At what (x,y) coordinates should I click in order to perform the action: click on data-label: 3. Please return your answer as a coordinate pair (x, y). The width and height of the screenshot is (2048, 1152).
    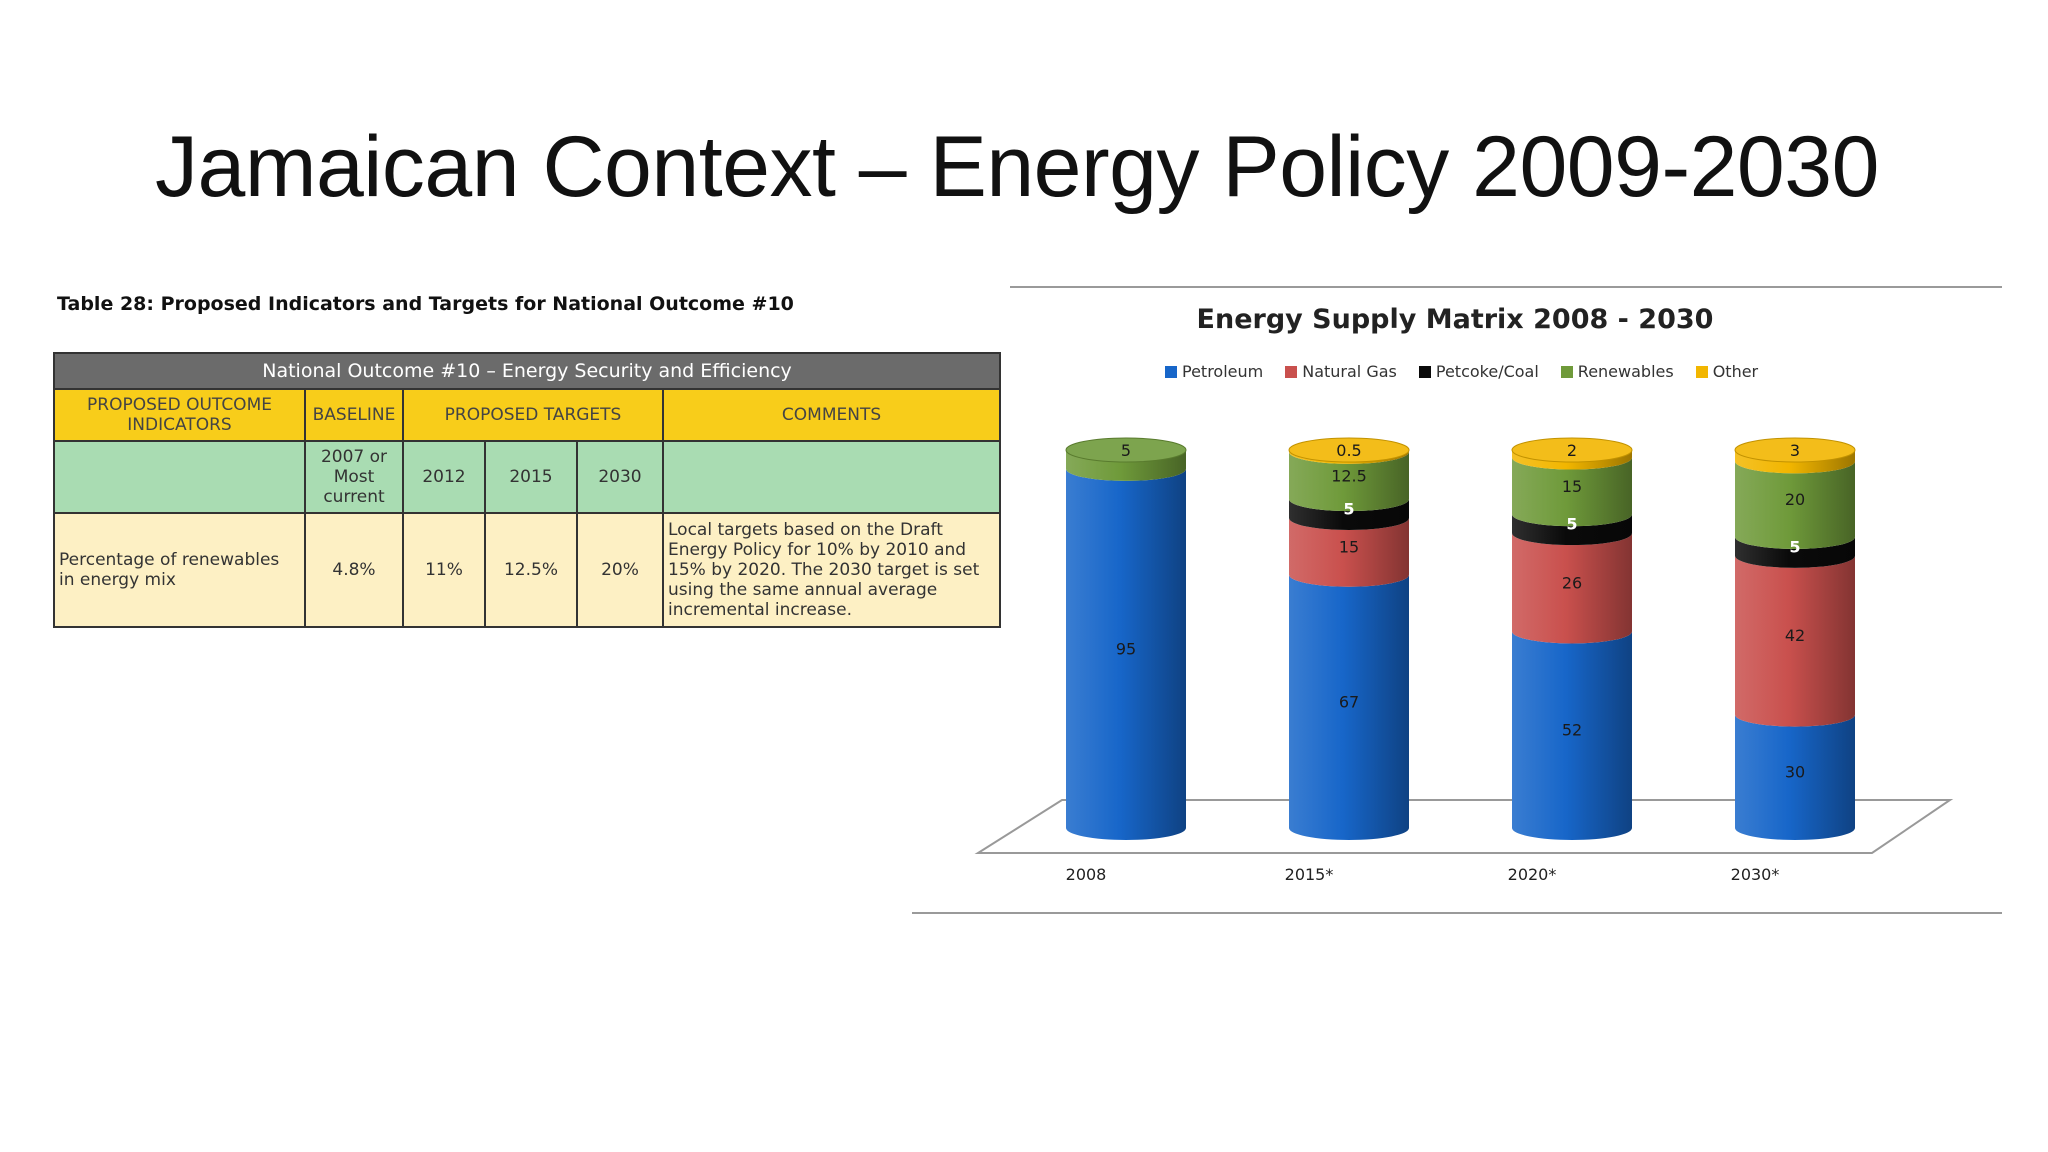
    Looking at the image, I should click on (1795, 450).